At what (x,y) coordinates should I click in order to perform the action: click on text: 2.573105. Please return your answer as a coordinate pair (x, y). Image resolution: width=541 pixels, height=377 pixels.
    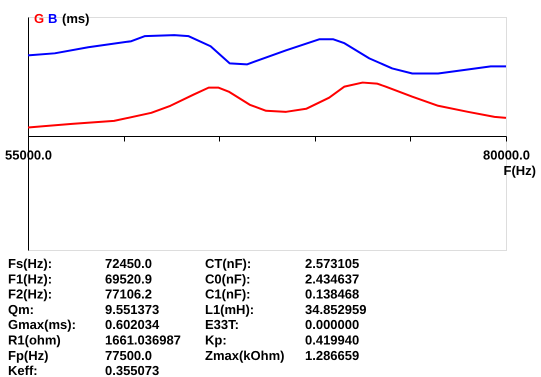
    Looking at the image, I should click on (332, 263).